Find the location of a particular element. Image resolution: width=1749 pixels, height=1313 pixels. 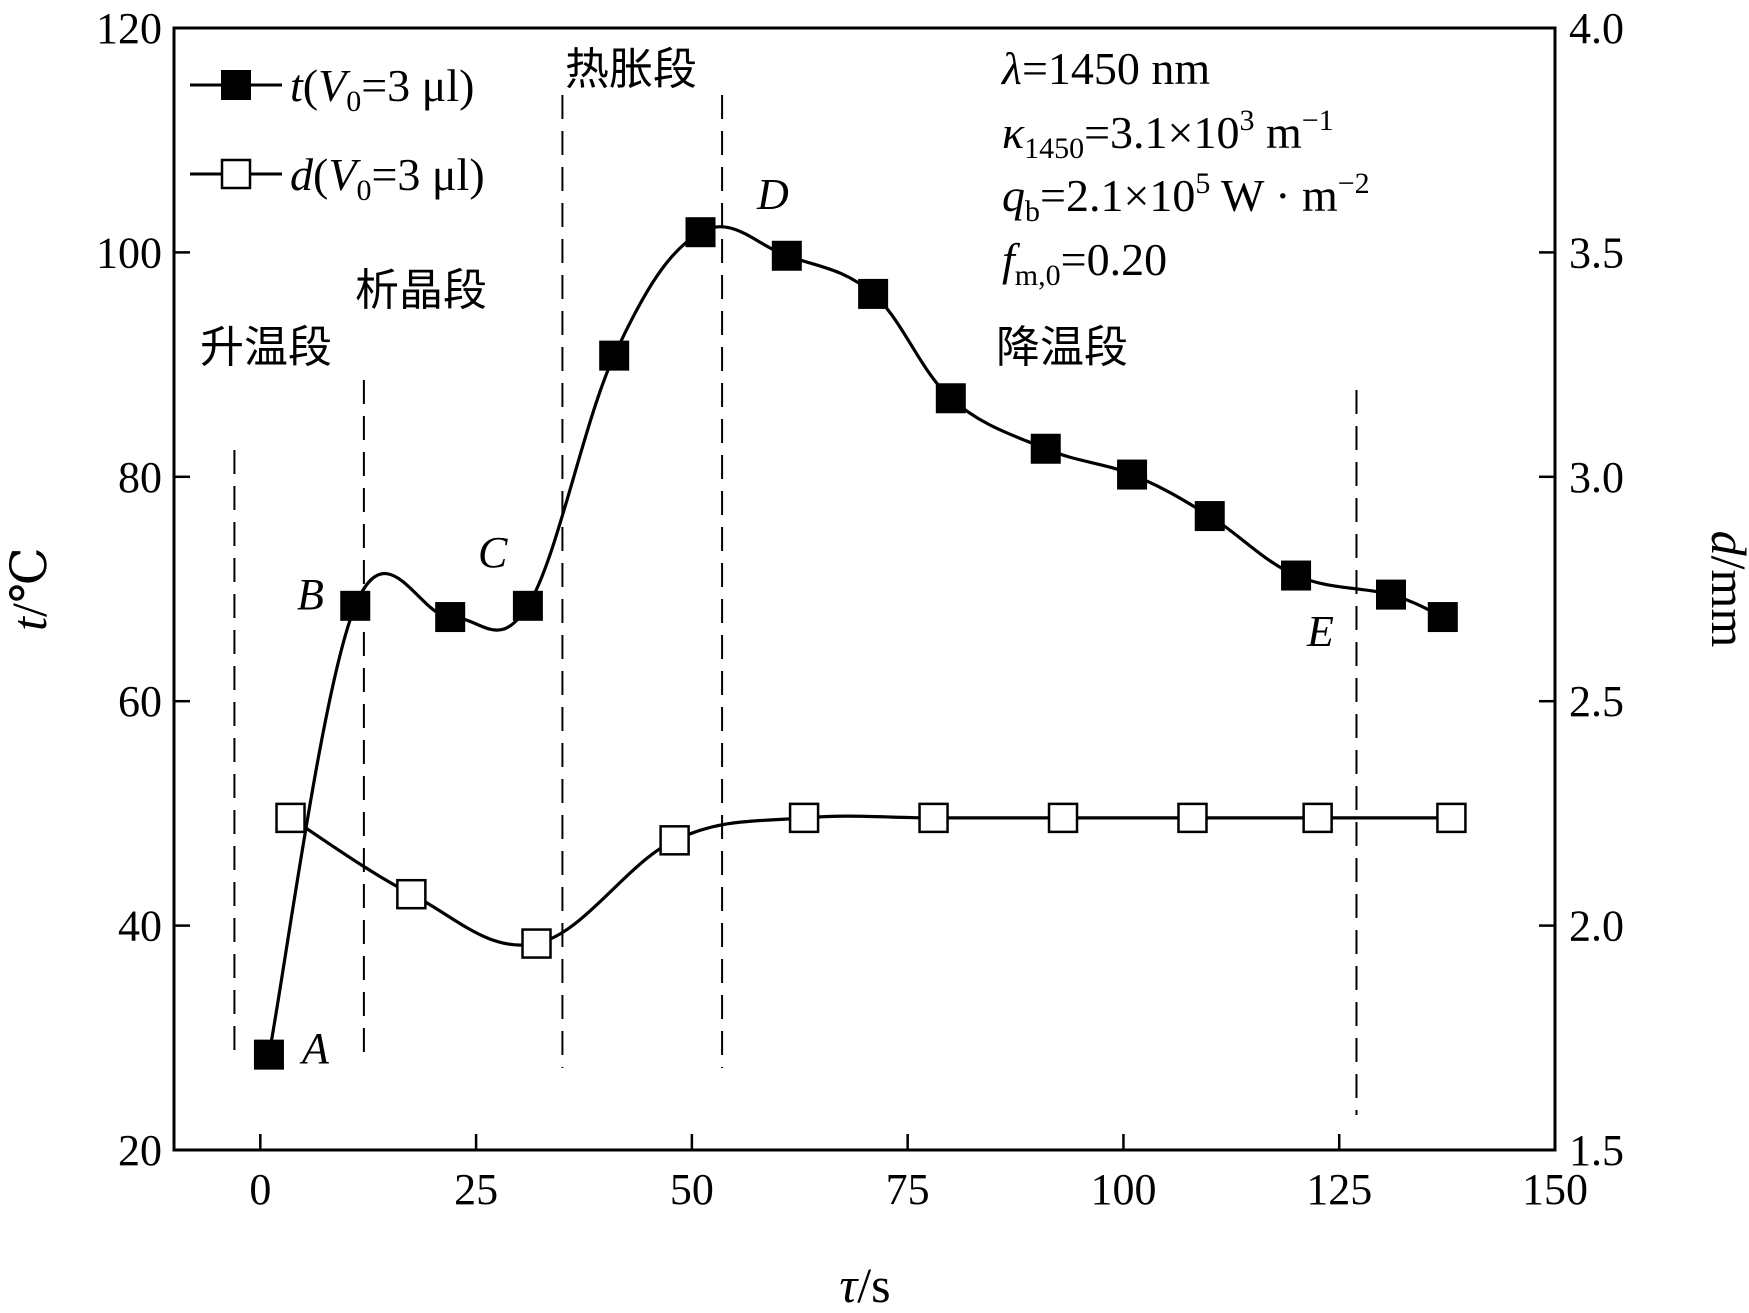

legend-item-d: d(V0=3 μl) is located at coordinates (337, 178).